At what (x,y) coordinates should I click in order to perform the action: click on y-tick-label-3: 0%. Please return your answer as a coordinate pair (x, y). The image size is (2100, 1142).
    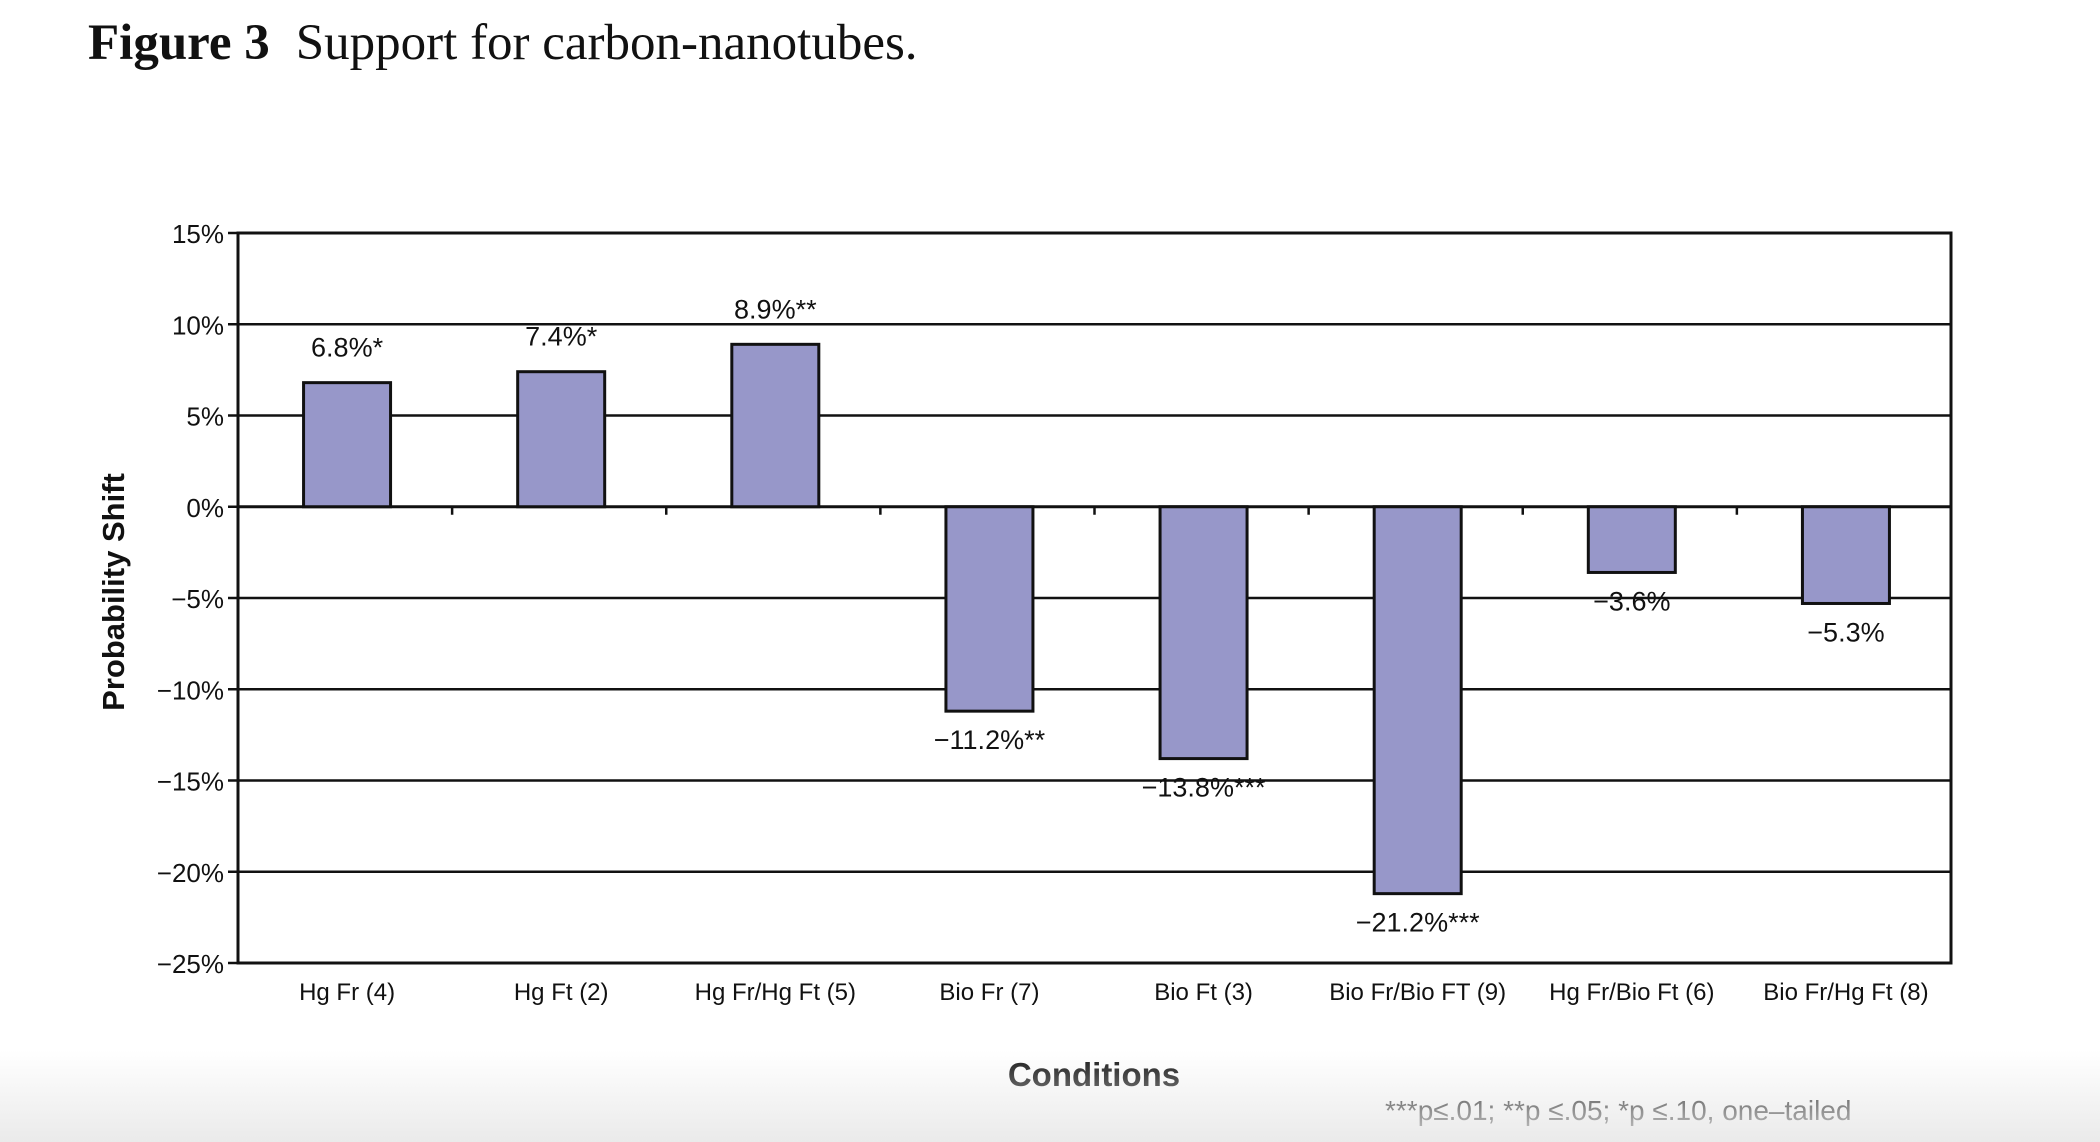
    Looking at the image, I should click on (205, 508).